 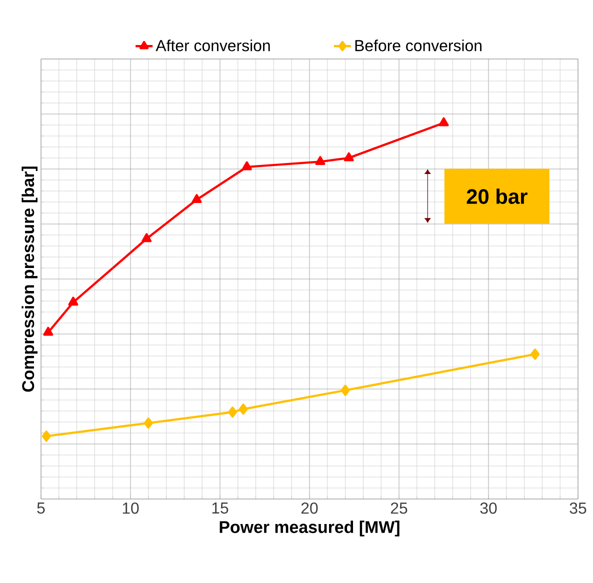 I want to click on x-tick-label: 20, so click(x=309, y=508).